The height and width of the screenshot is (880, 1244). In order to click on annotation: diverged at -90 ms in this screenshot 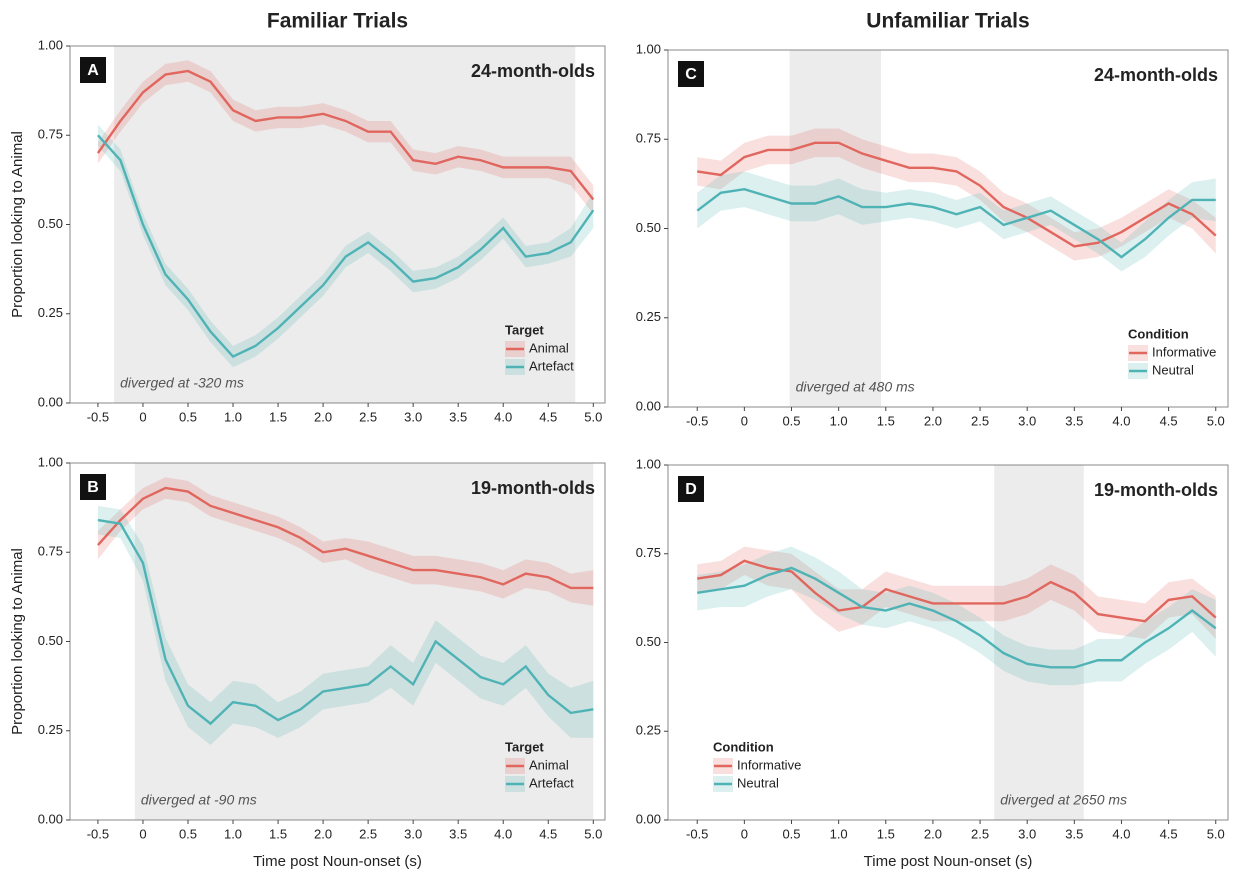, I will do `click(199, 800)`.